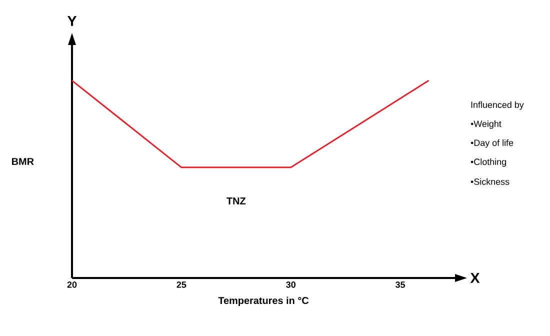  Describe the element at coordinates (291, 285) in the screenshot. I see `x-tick-label: 30` at that location.